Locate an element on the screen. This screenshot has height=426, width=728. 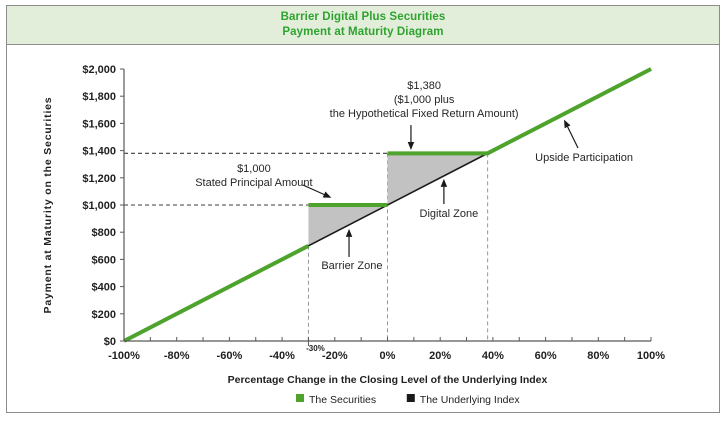
y-tick-label: $1,400 is located at coordinates (99, 152).